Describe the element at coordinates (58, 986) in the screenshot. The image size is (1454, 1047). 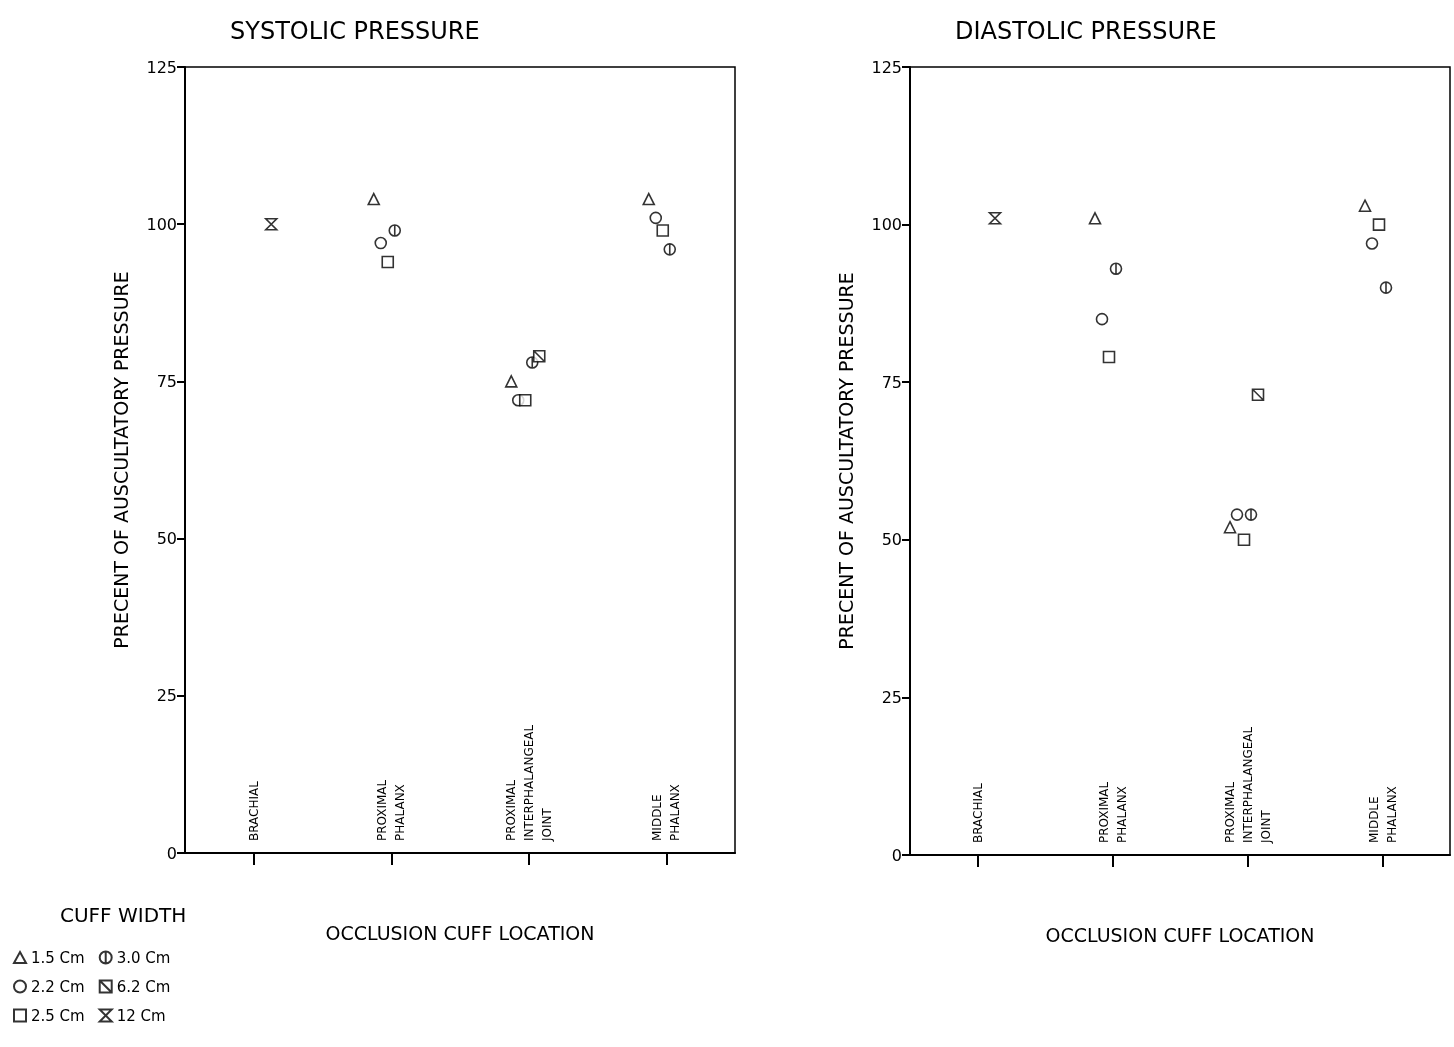
I see `legend-label: 2.2 Cm` at that location.